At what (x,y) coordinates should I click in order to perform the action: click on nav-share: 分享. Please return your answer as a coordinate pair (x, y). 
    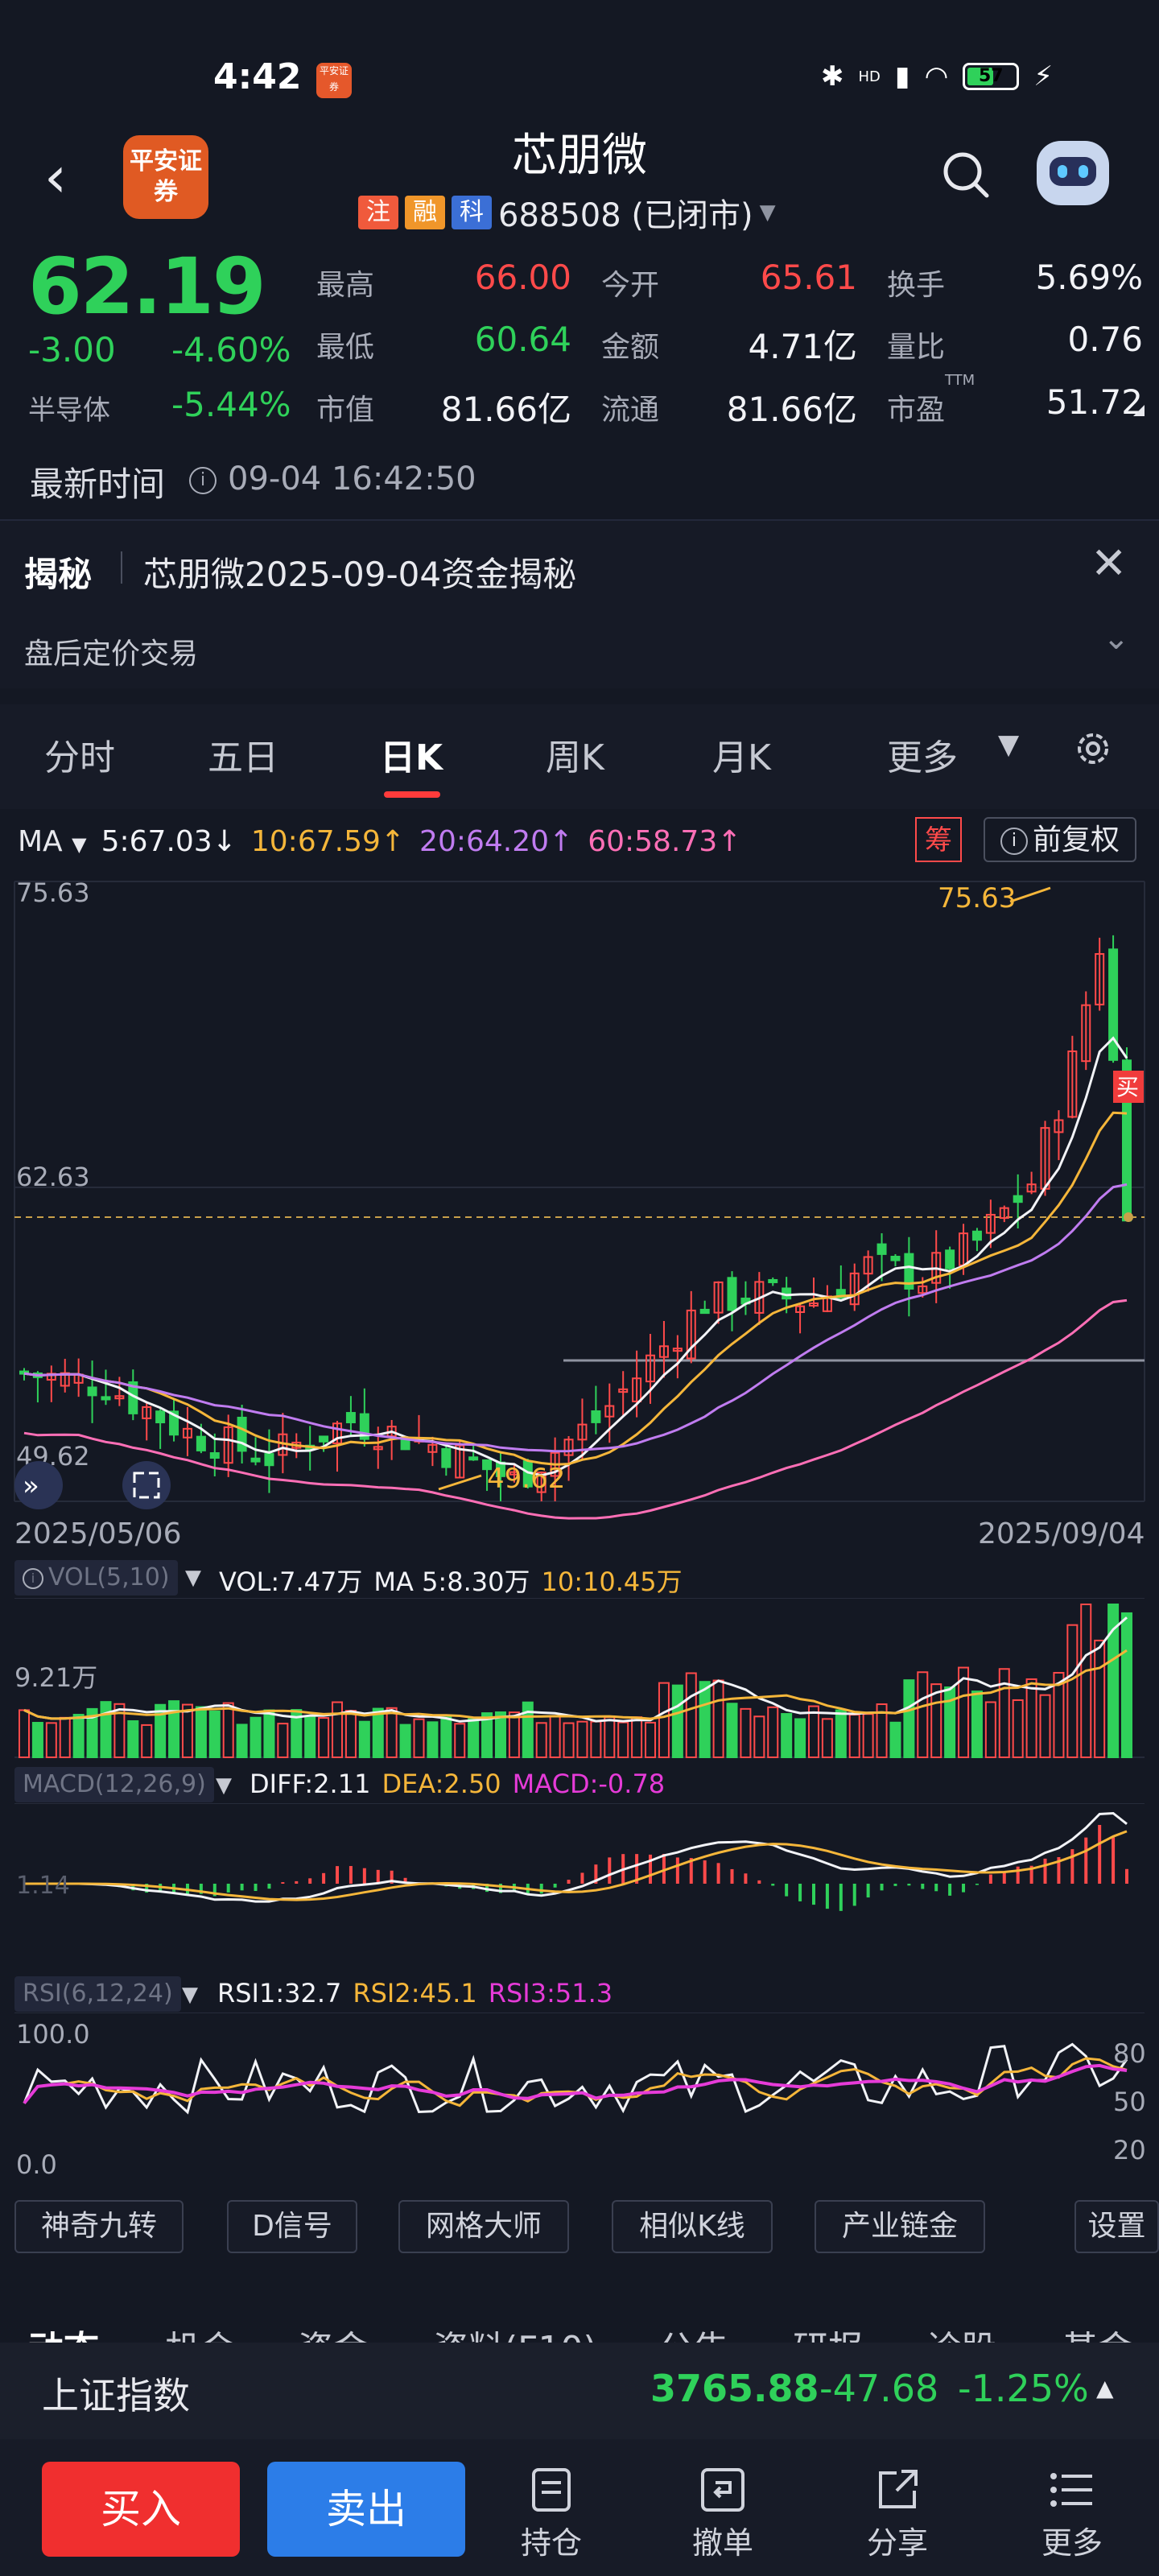
    Looking at the image, I should click on (897, 2512).